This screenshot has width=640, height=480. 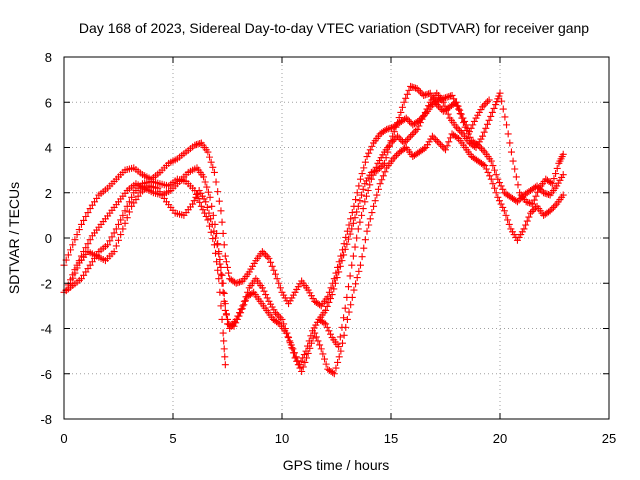 What do you see at coordinates (14, 238) in the screenshot?
I see `y-axis-label: SDTVAR / TECUs` at bounding box center [14, 238].